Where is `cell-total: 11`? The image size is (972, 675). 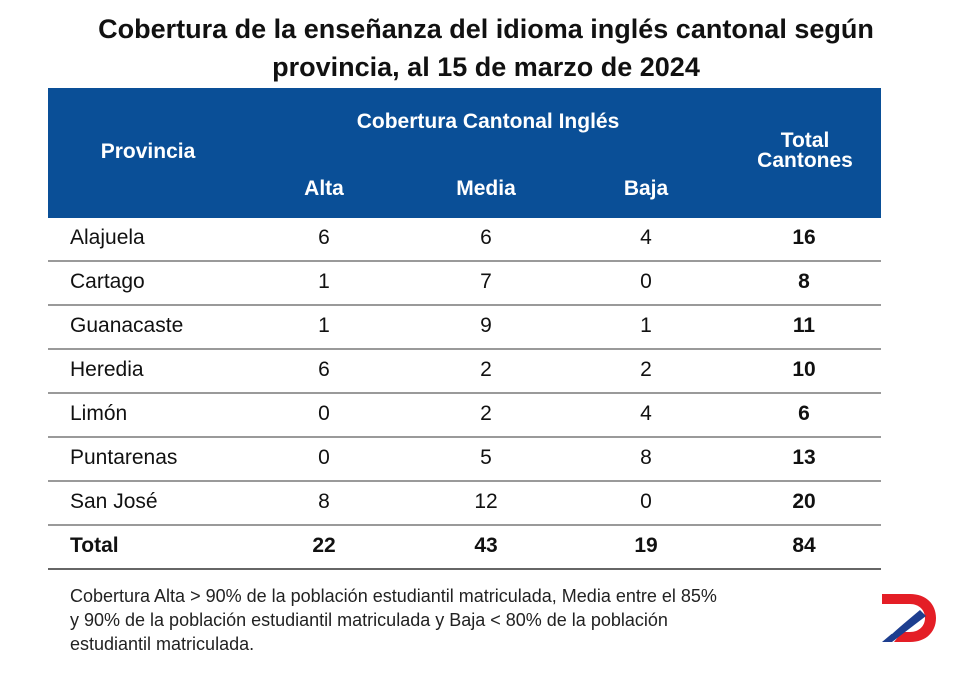 cell-total: 11 is located at coordinates (804, 325).